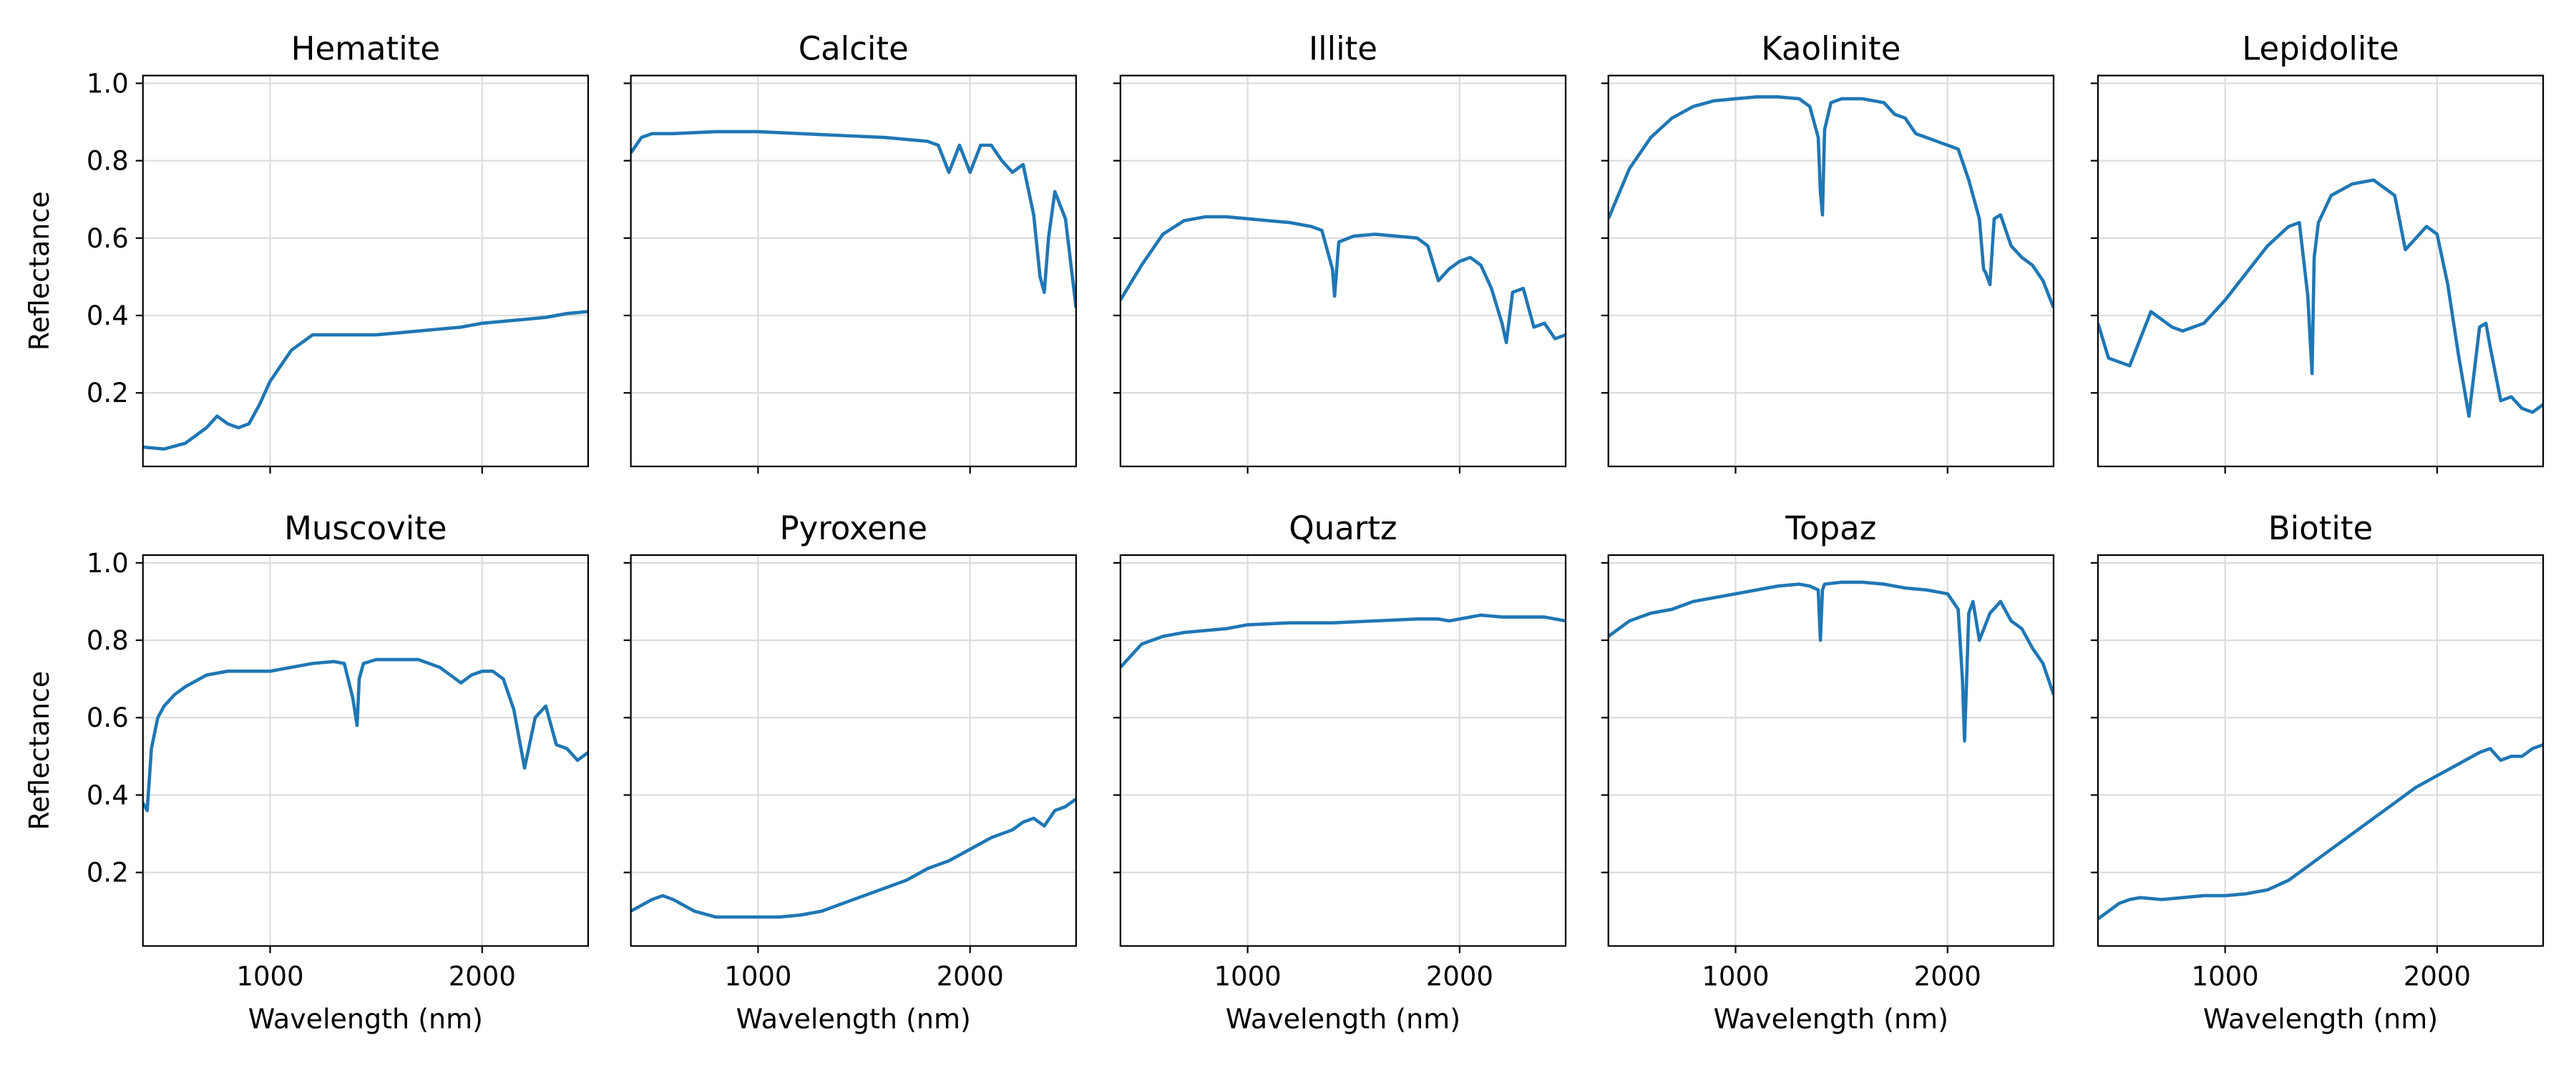 This screenshot has height=1073, width=2576. What do you see at coordinates (1831, 49) in the screenshot?
I see `panel-title: Kaolinite` at bounding box center [1831, 49].